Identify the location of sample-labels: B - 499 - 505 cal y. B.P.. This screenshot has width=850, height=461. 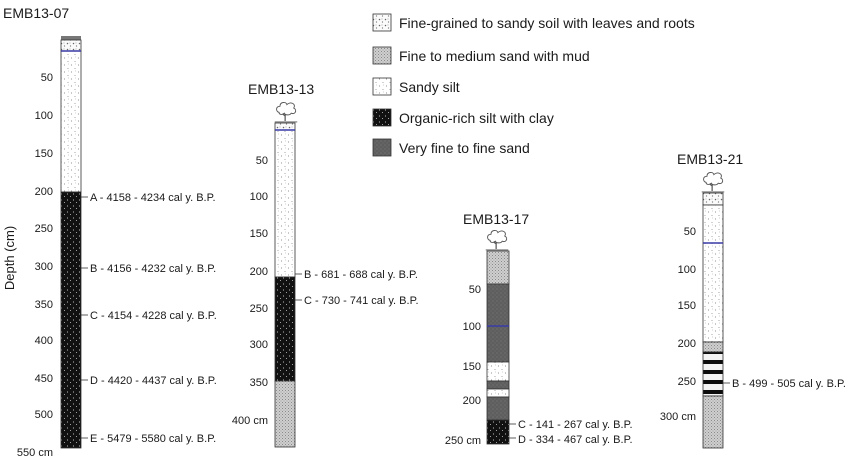
(784, 384).